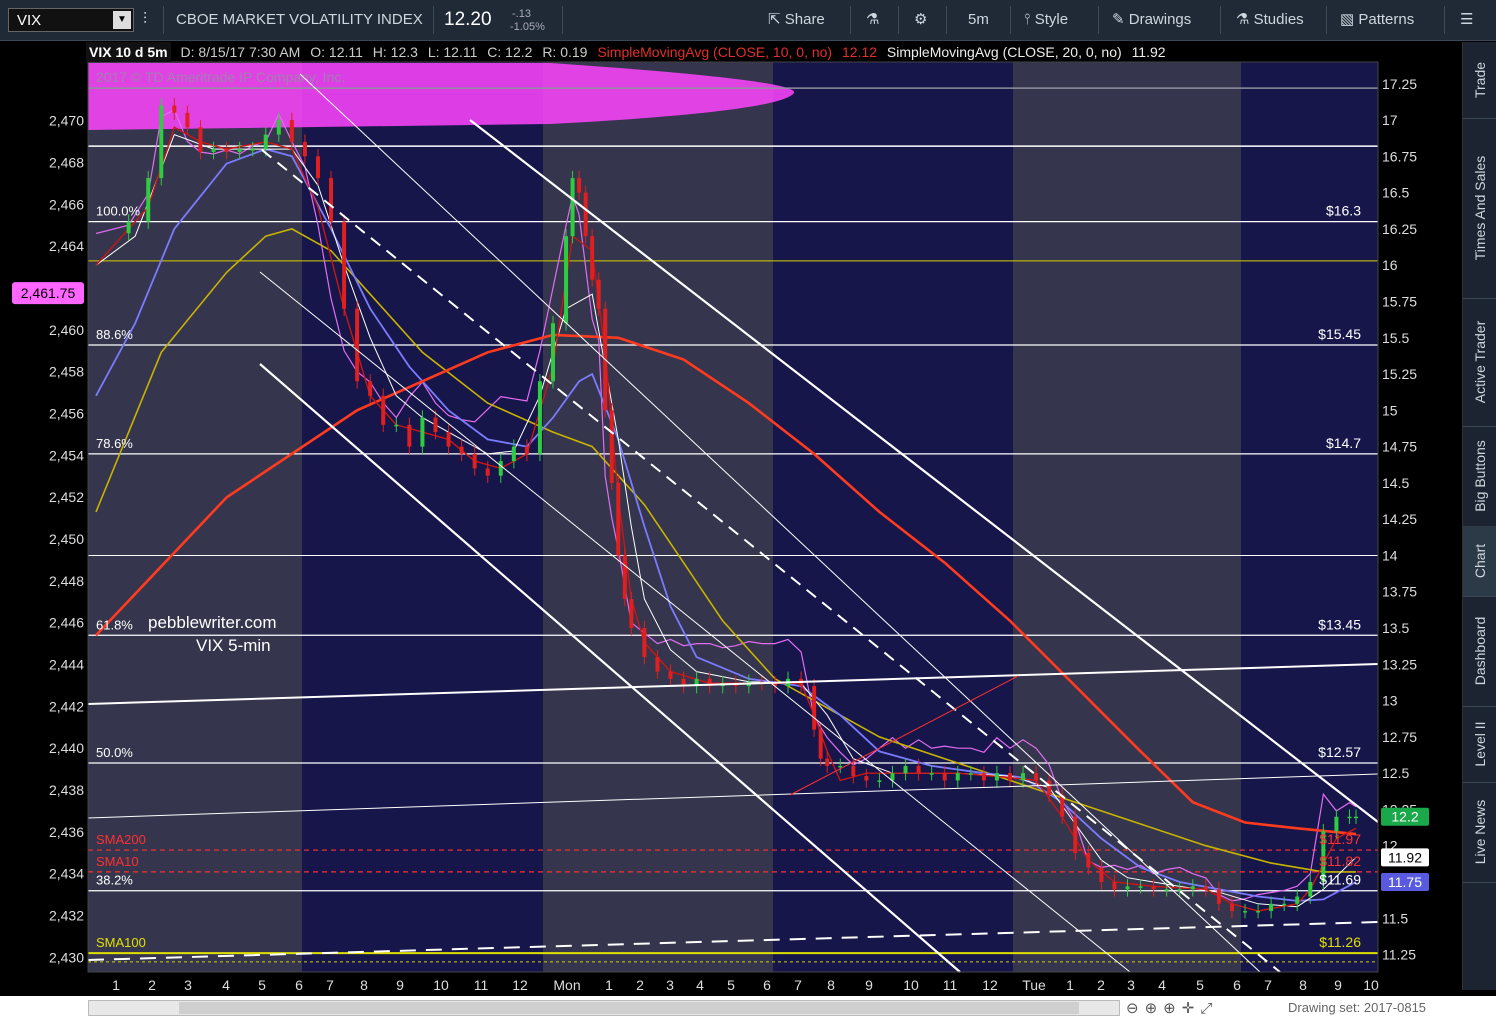 Image resolution: width=1496 pixels, height=1024 pixels. What do you see at coordinates (145, 19) in the screenshot?
I see `link-icon: ⫶` at bounding box center [145, 19].